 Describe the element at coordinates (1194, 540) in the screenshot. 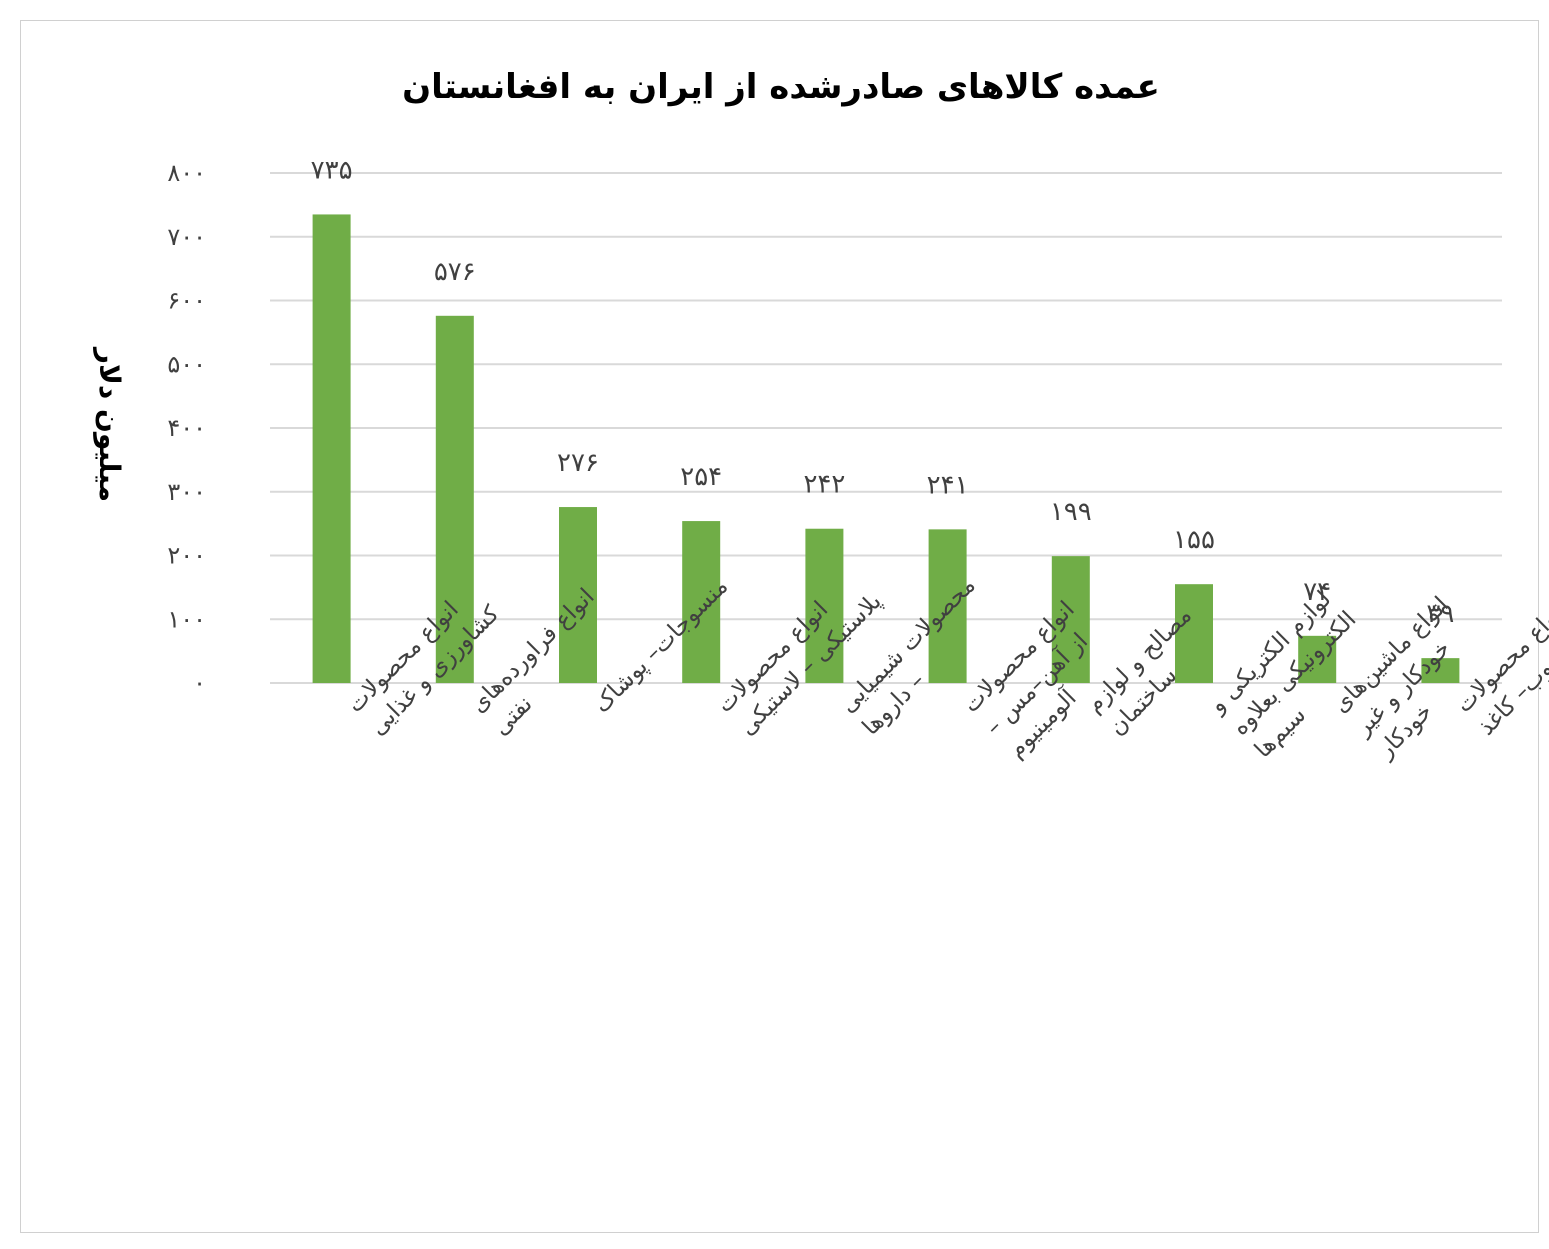

I see `data-label: ۱۵۵` at that location.